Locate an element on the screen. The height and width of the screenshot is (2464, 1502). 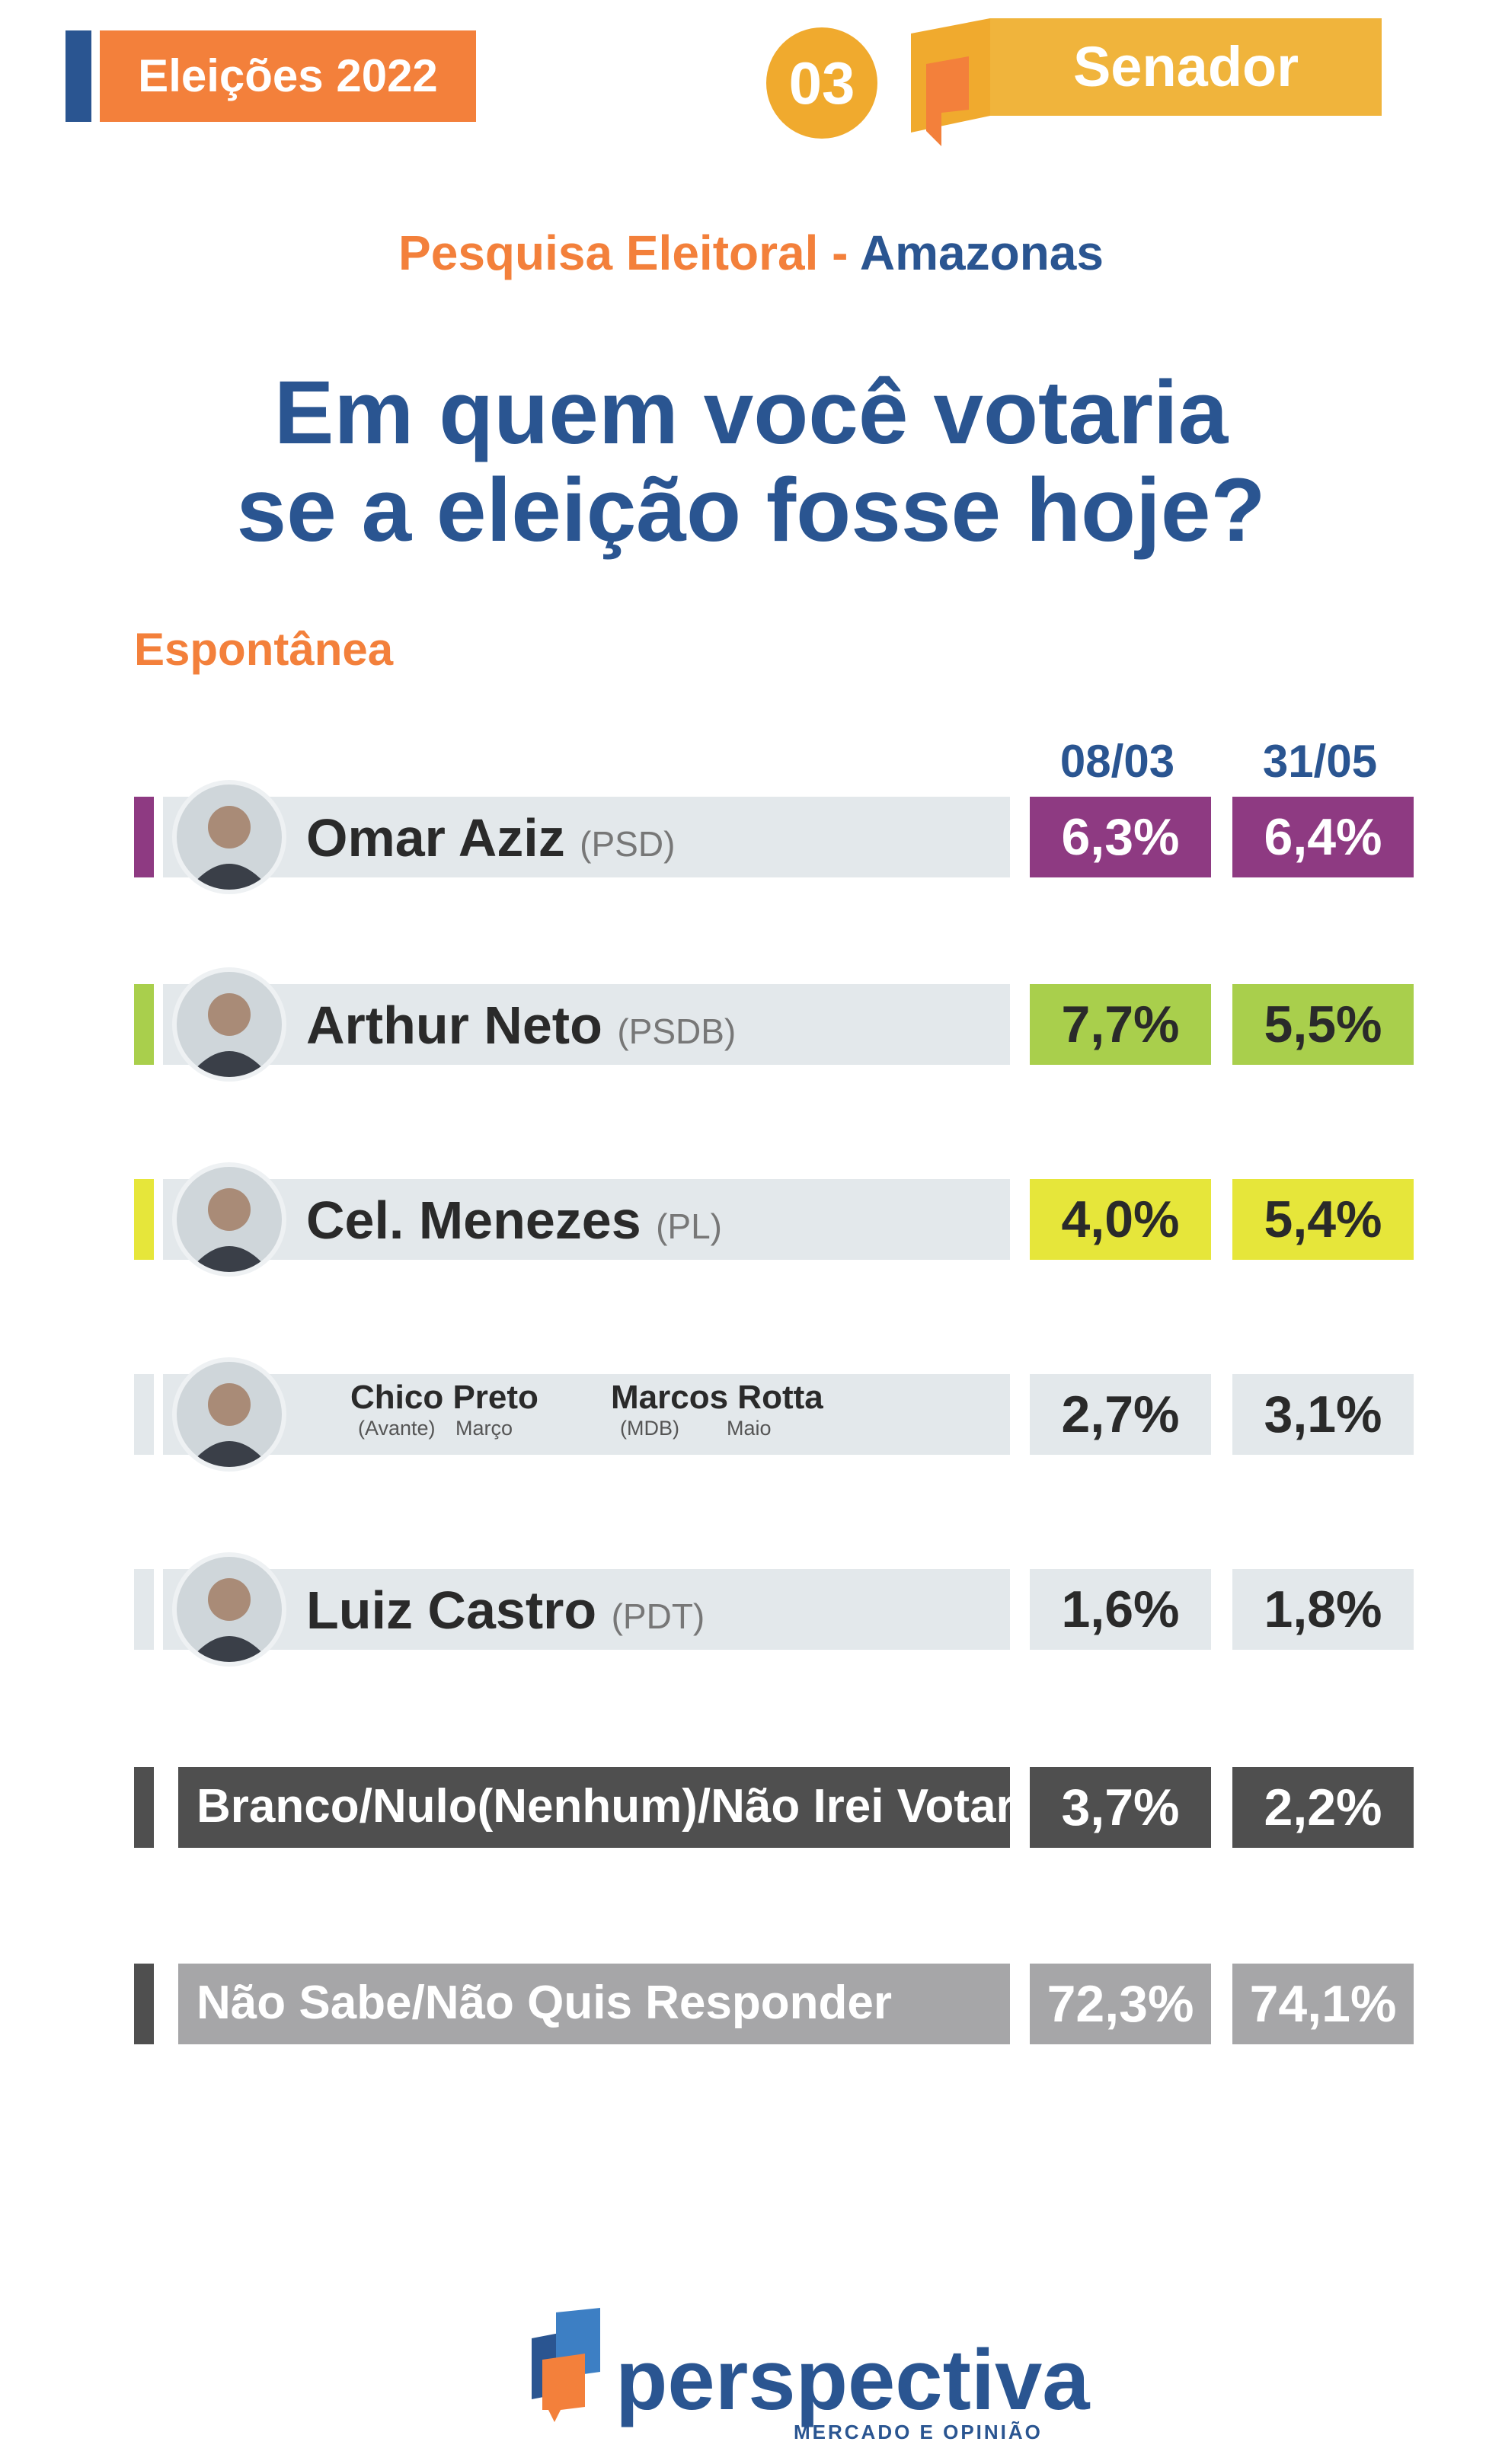
logo-tagline: MERCADO E OPINIÃO is located at coordinates (918, 2432).